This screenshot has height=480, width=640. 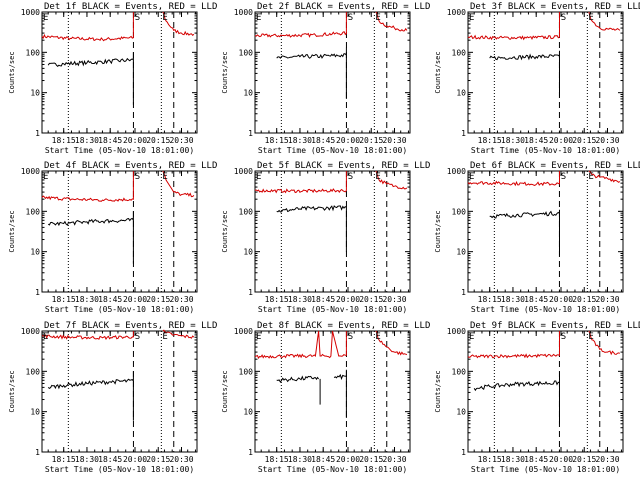 What do you see at coordinates (563, 18) in the screenshot?
I see `plot-3-marker-s: S` at bounding box center [563, 18].